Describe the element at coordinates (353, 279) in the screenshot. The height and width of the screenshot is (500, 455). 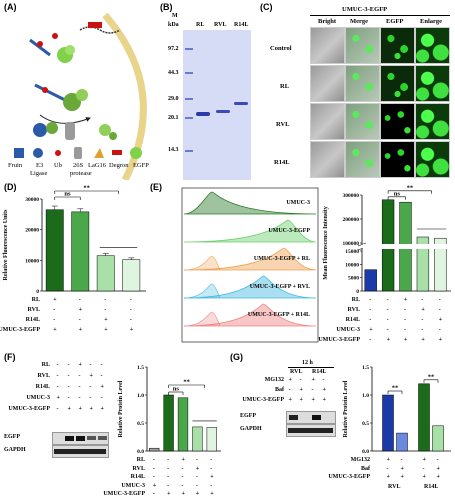
I see `y-tick-label: 5000` at that location.